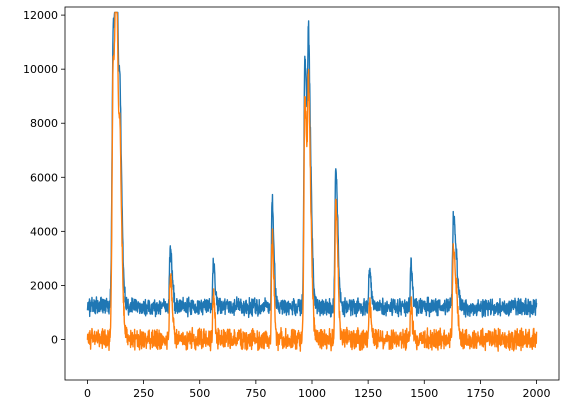 The width and height of the screenshot is (570, 413). I want to click on y-tick-label: 10000, so click(40, 69).